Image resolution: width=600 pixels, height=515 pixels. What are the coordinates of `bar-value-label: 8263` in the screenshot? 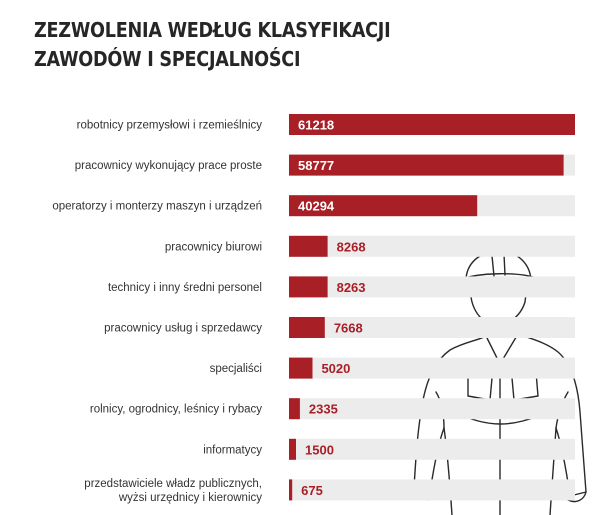 It's located at (351, 287).